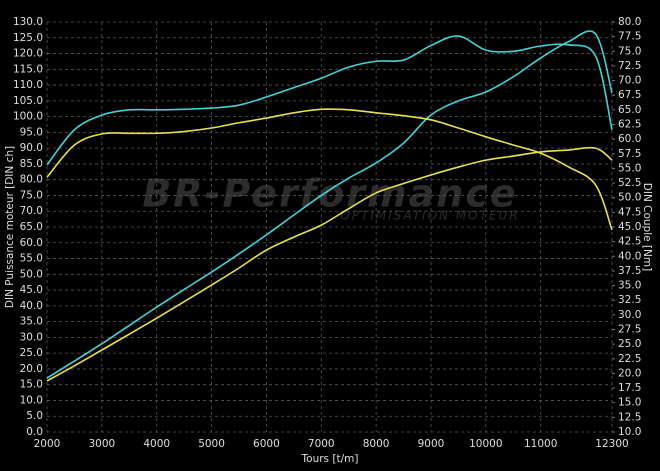 The width and height of the screenshot is (660, 471). I want to click on y2-tick-label: 57.5, so click(629, 154).